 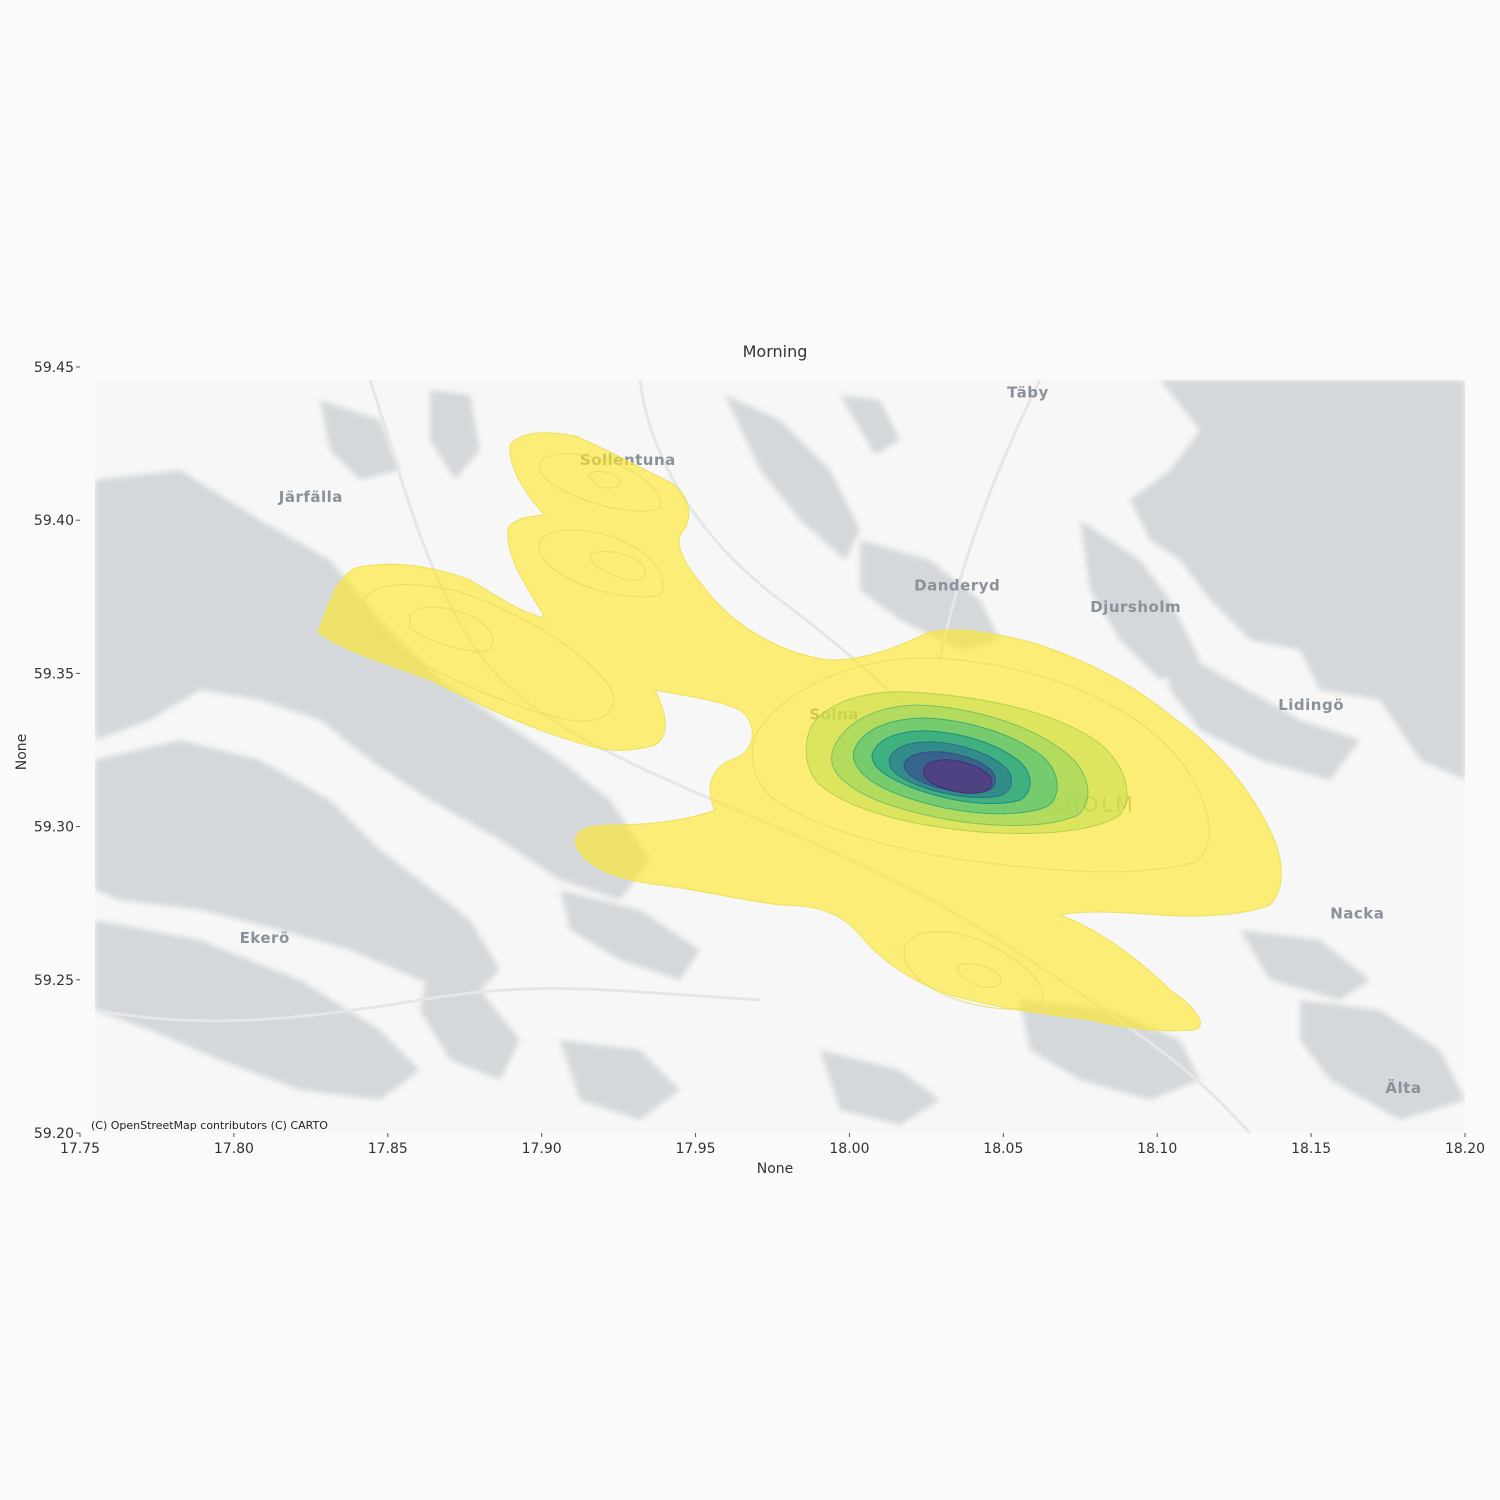 What do you see at coordinates (54, 981) in the screenshot?
I see `y-tick-label: 59.25` at bounding box center [54, 981].